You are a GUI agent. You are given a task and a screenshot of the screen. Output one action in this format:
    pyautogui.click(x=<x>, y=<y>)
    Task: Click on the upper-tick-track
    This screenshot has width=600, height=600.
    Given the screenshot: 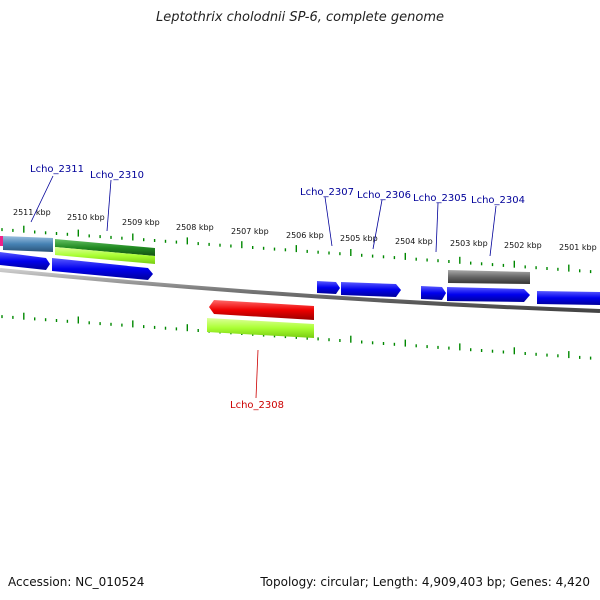 What is the action you would take?
    pyautogui.click(x=296, y=249)
    